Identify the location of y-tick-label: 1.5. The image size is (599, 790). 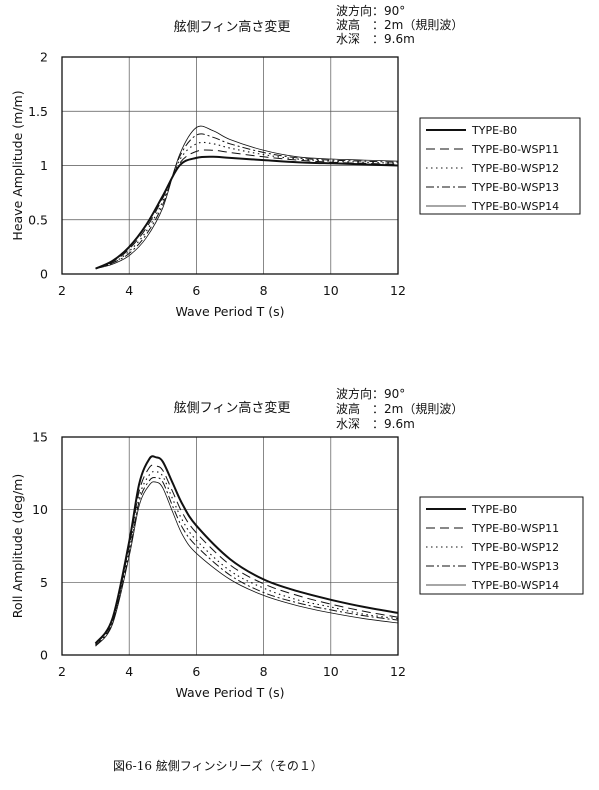
(38, 111).